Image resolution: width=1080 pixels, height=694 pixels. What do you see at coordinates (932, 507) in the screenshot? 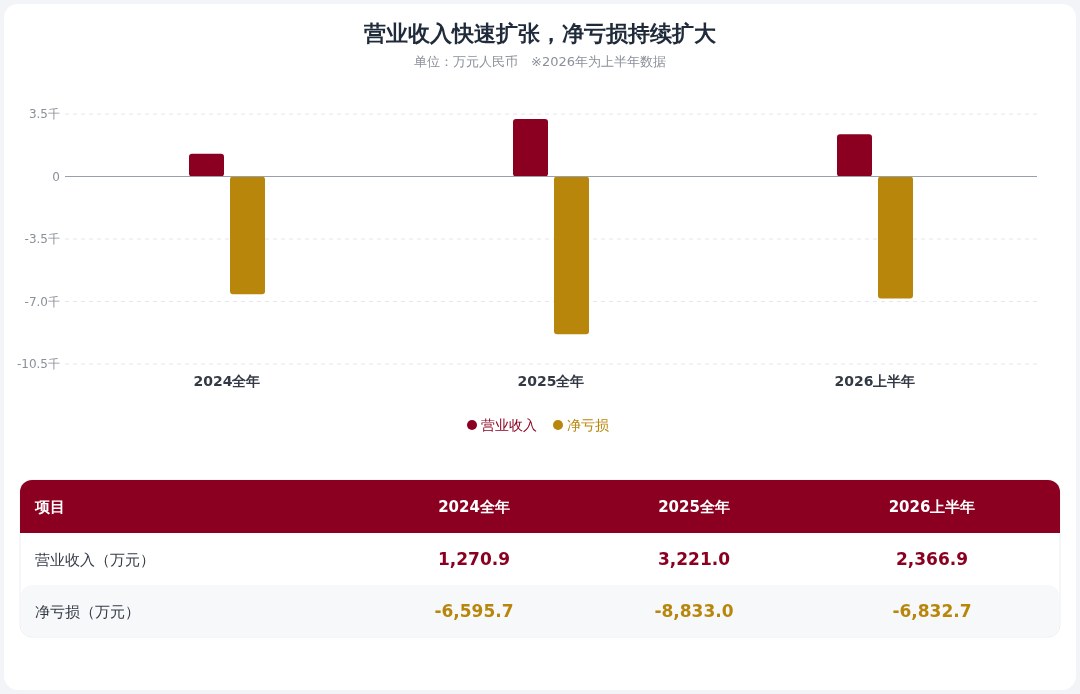
I see `category-label: 2026上半年` at bounding box center [932, 507].